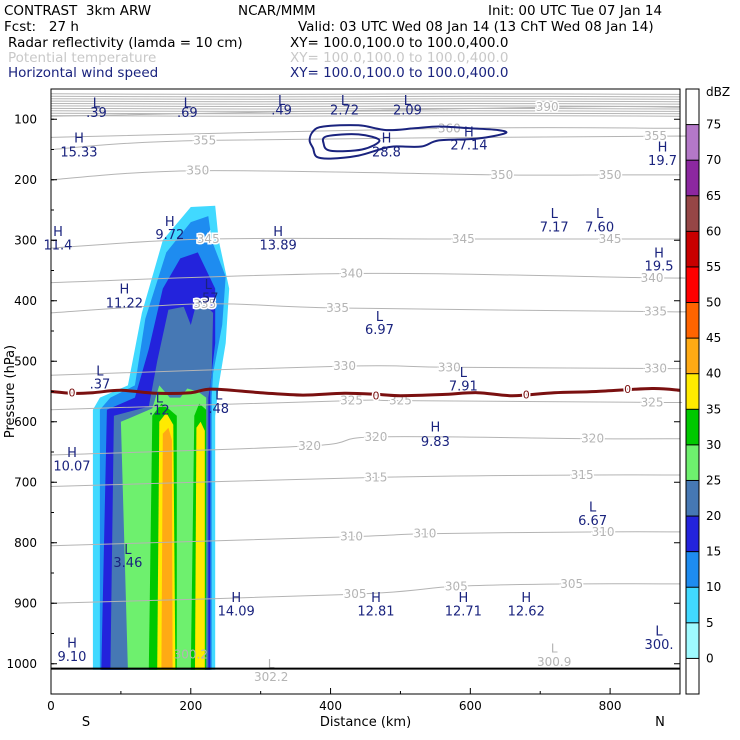 This screenshot has height=740, width=740. I want to click on colorbar-label: 30, so click(713, 445).